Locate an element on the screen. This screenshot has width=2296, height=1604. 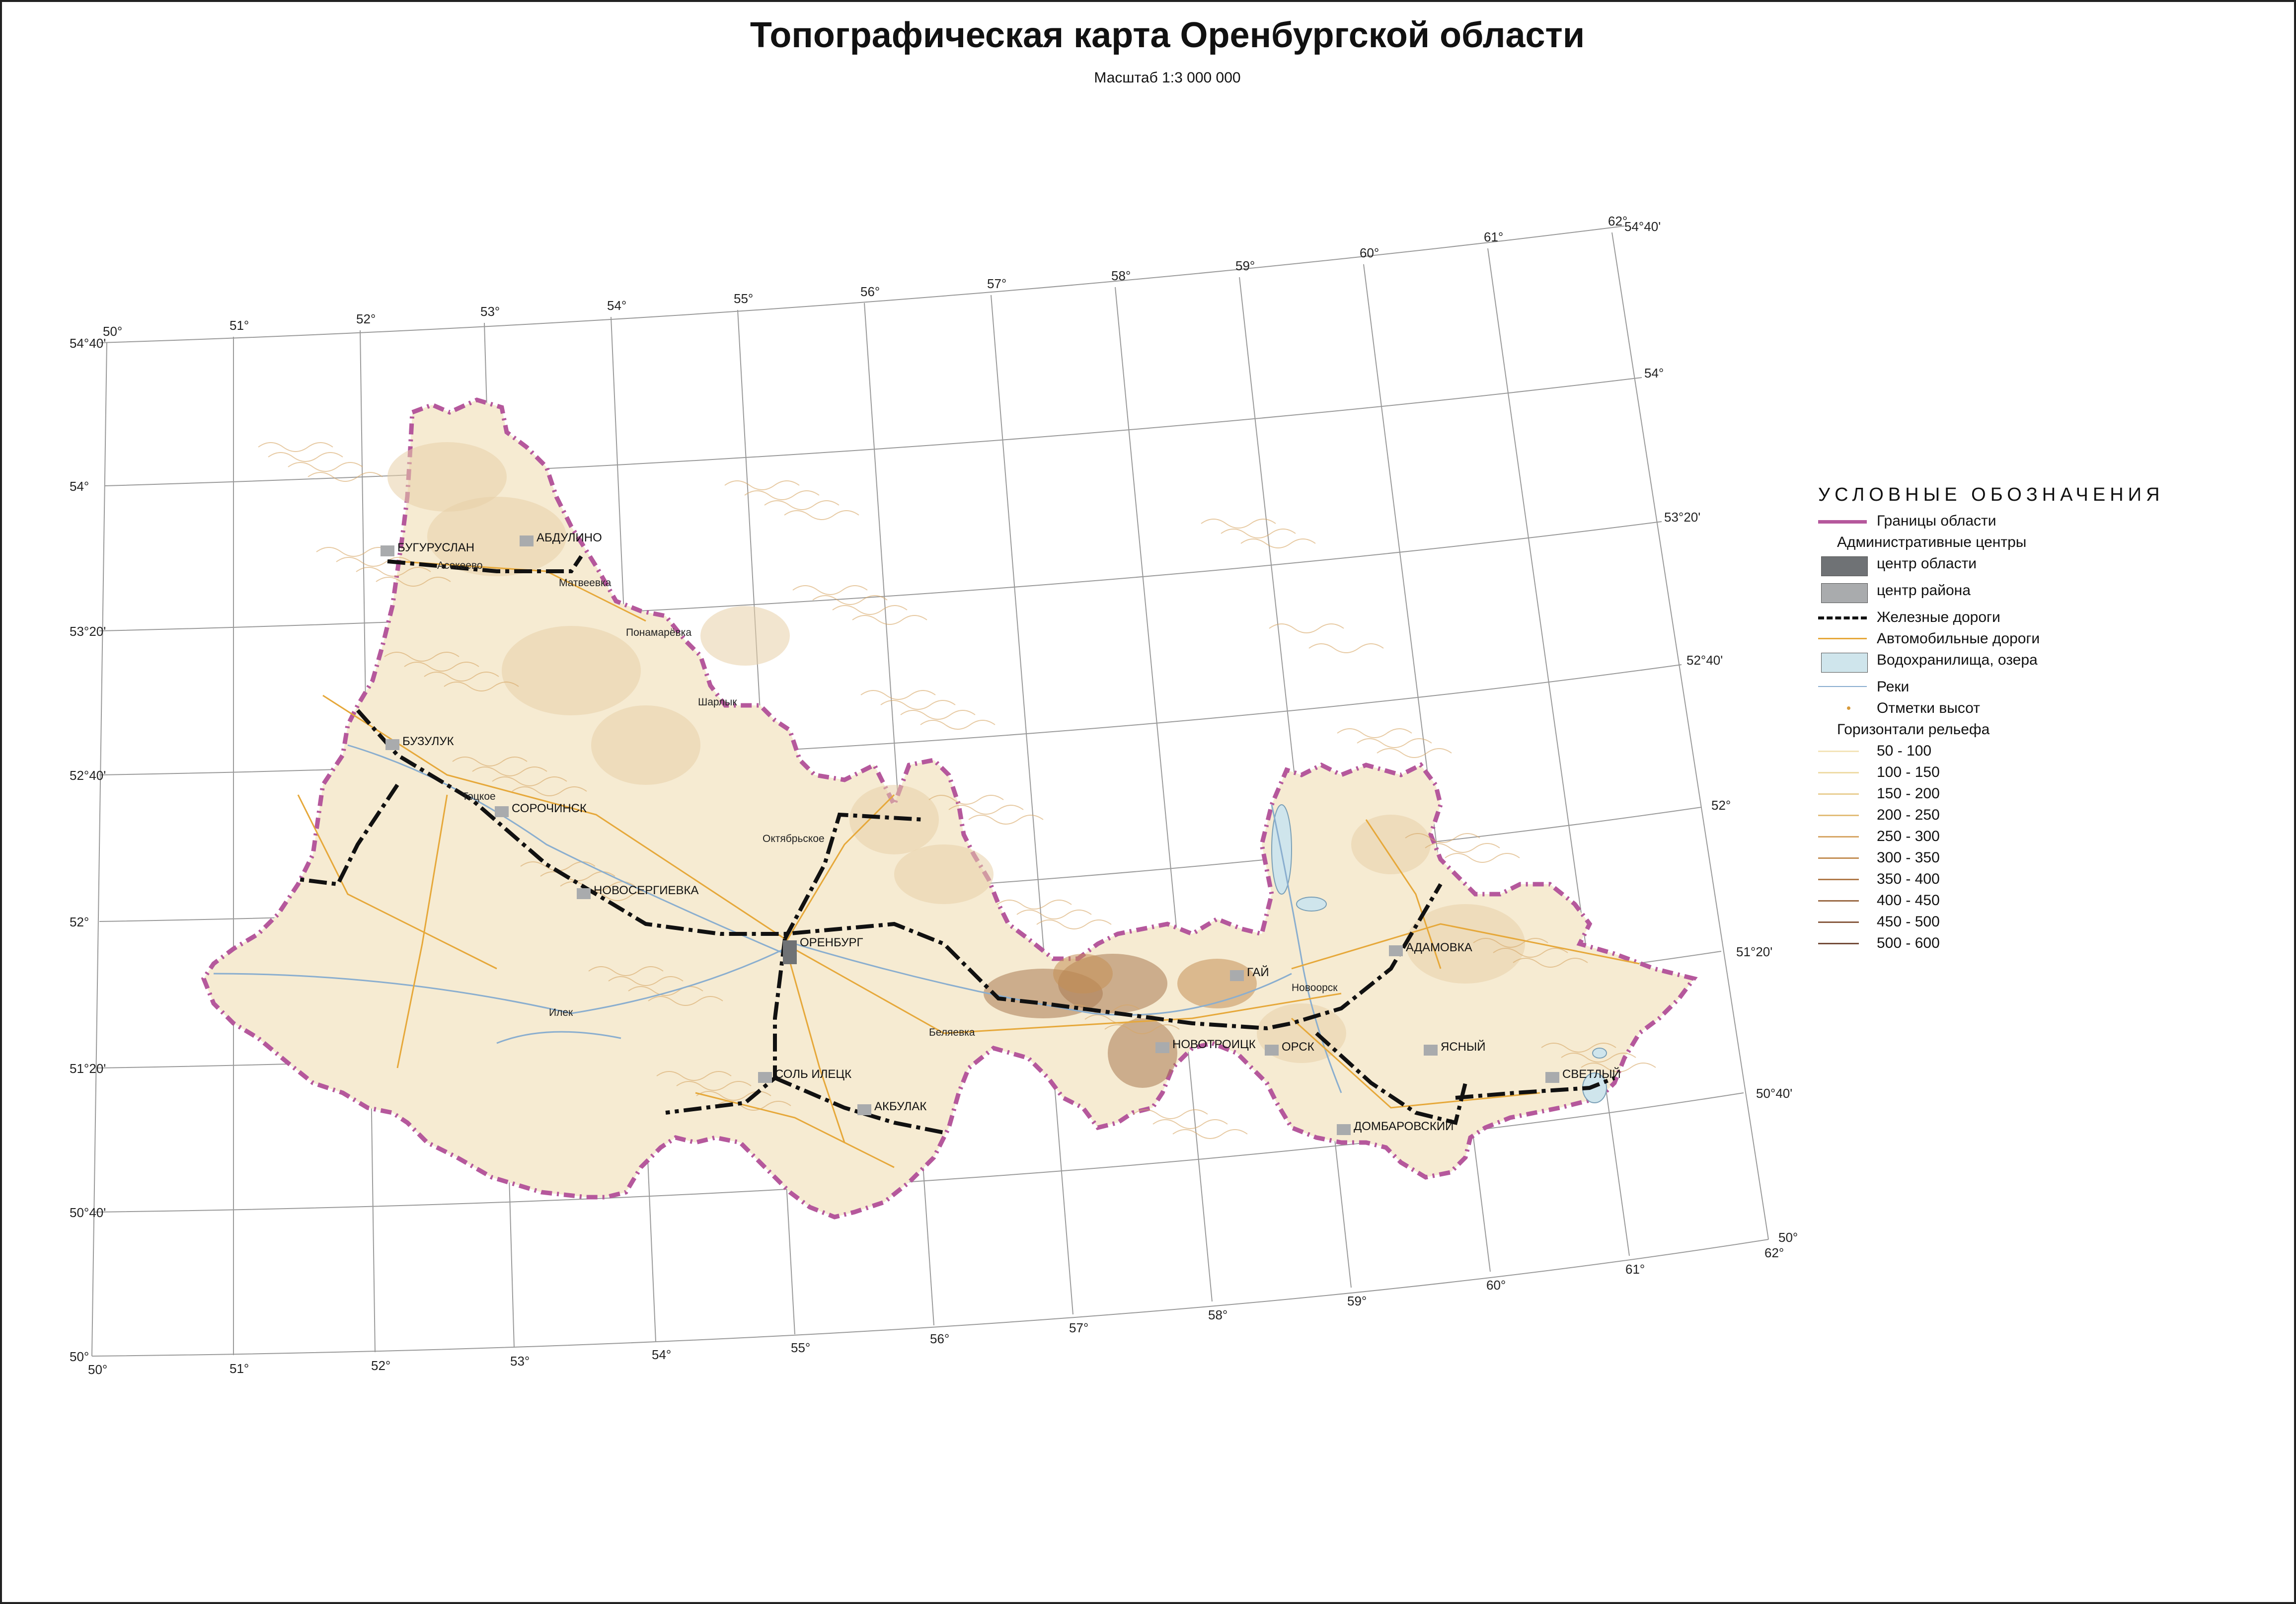
district-center-label: СОЛЬ ИЛЕЦК is located at coordinates (813, 1075).